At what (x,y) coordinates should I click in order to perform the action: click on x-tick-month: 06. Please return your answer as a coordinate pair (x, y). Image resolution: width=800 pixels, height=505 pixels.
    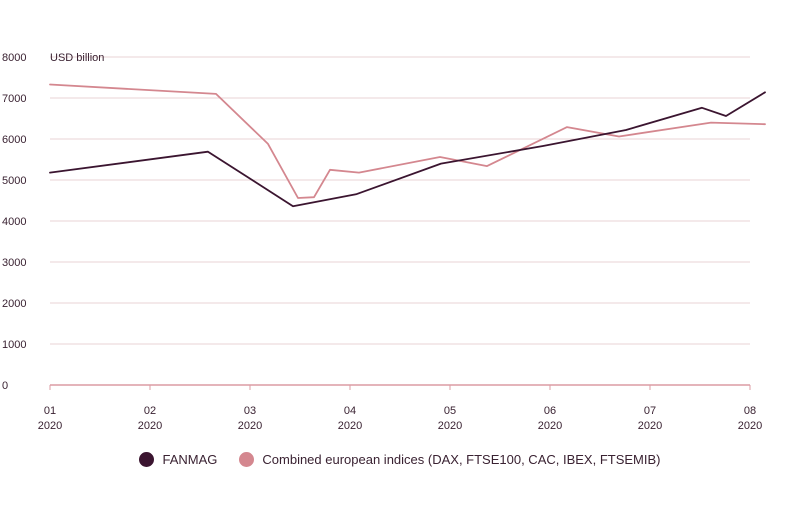
    Looking at the image, I should click on (550, 411).